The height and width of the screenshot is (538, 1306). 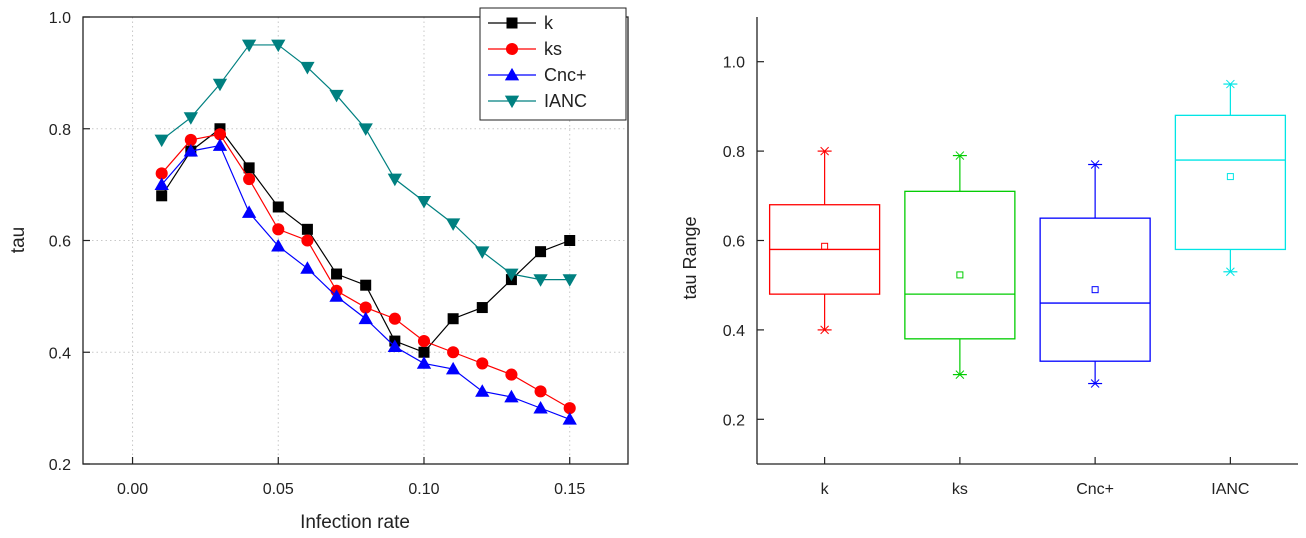 I want to click on legend-label: ks, so click(x=553, y=49).